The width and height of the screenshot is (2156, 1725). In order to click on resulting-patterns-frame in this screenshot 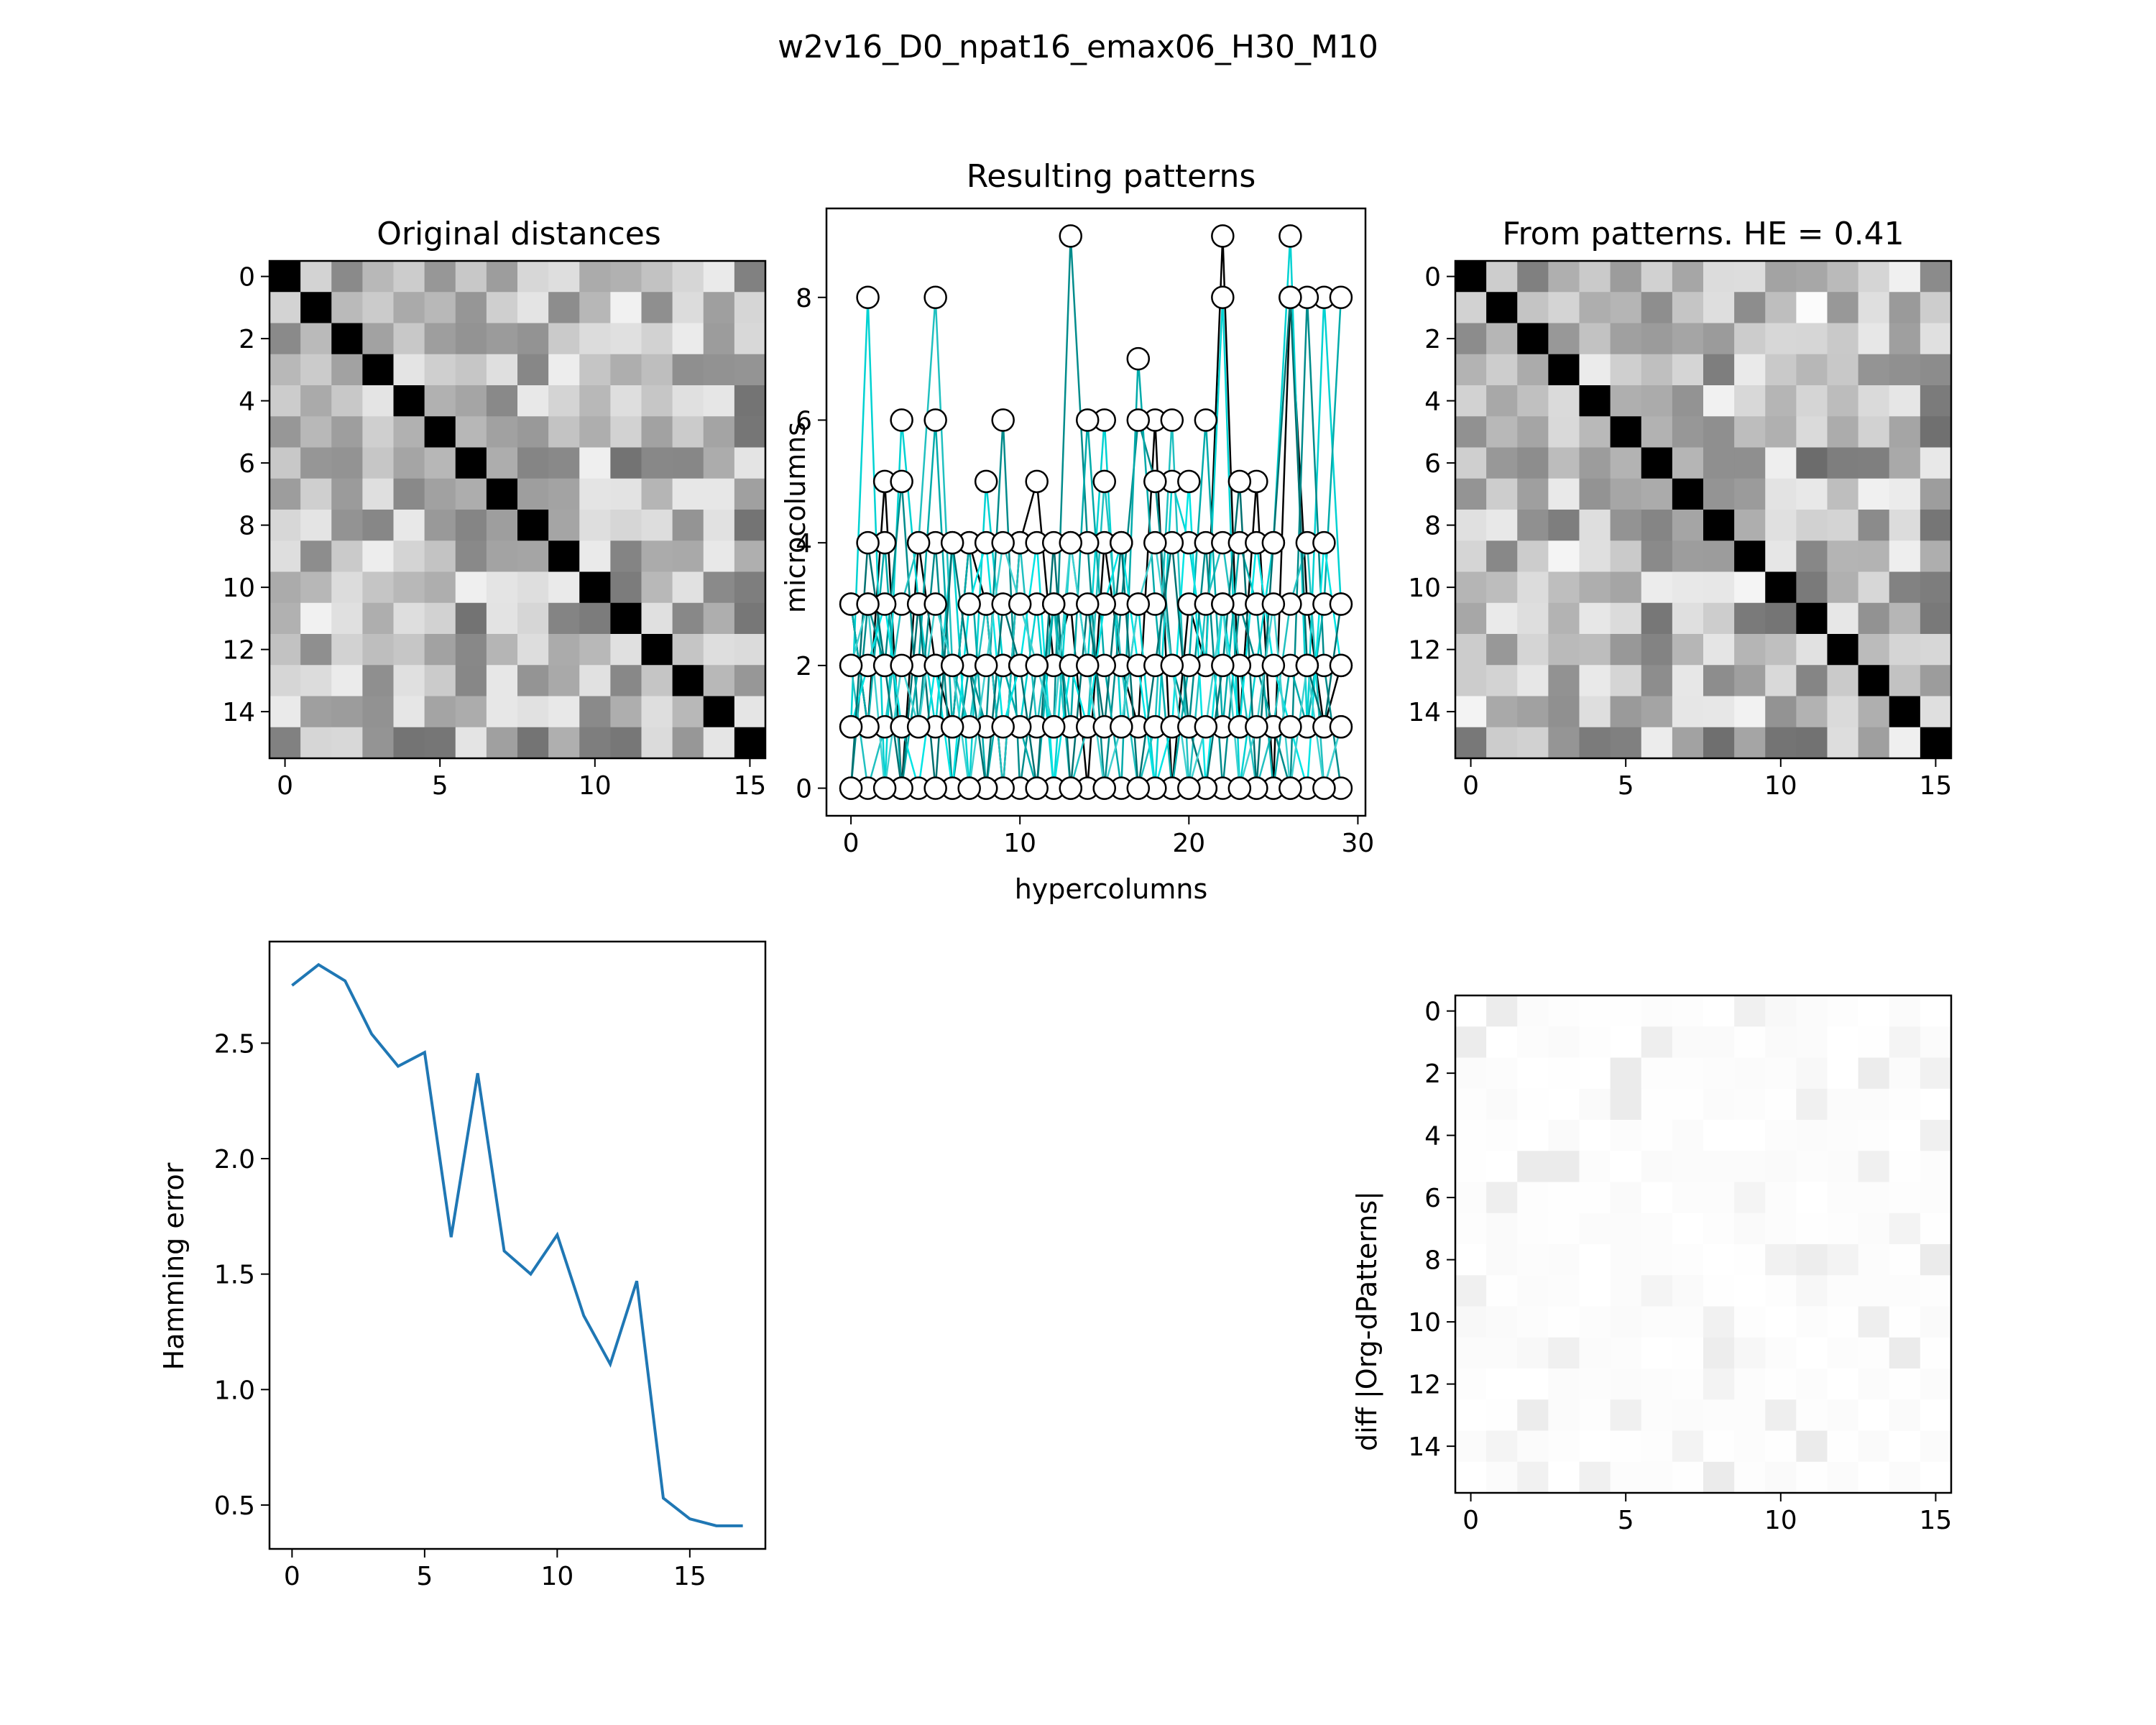, I will do `click(1096, 512)`.